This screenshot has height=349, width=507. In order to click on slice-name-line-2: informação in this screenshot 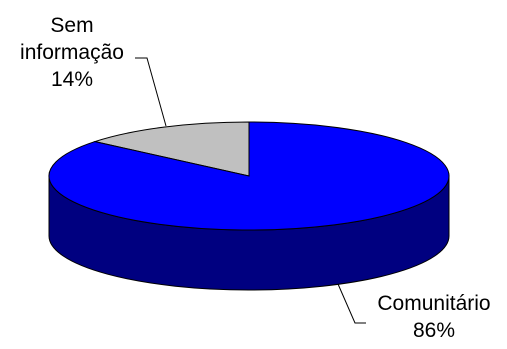, I will do `click(72, 52)`.